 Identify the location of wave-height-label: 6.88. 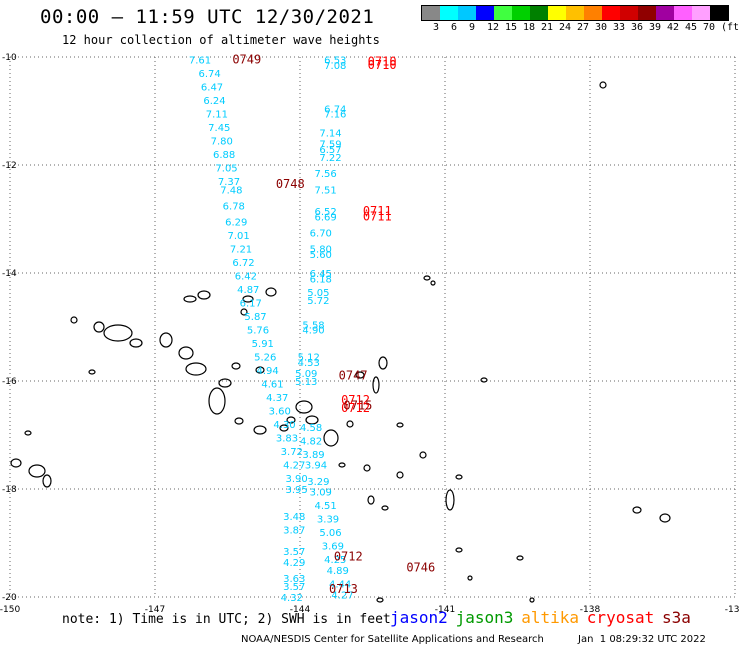
(224, 155).